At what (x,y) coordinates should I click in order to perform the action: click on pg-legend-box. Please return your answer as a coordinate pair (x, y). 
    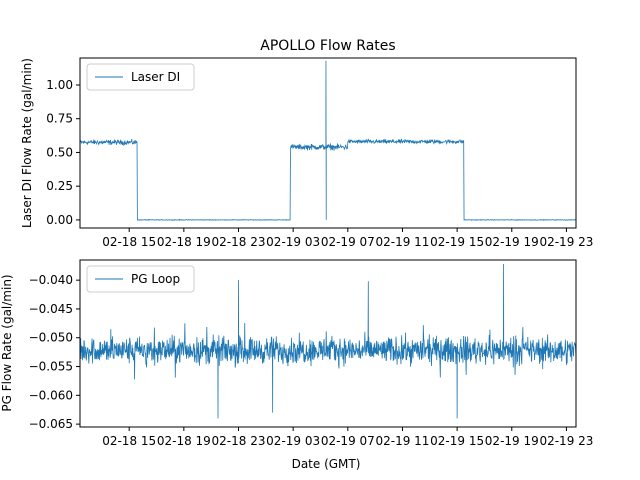
    Looking at the image, I should click on (140, 279).